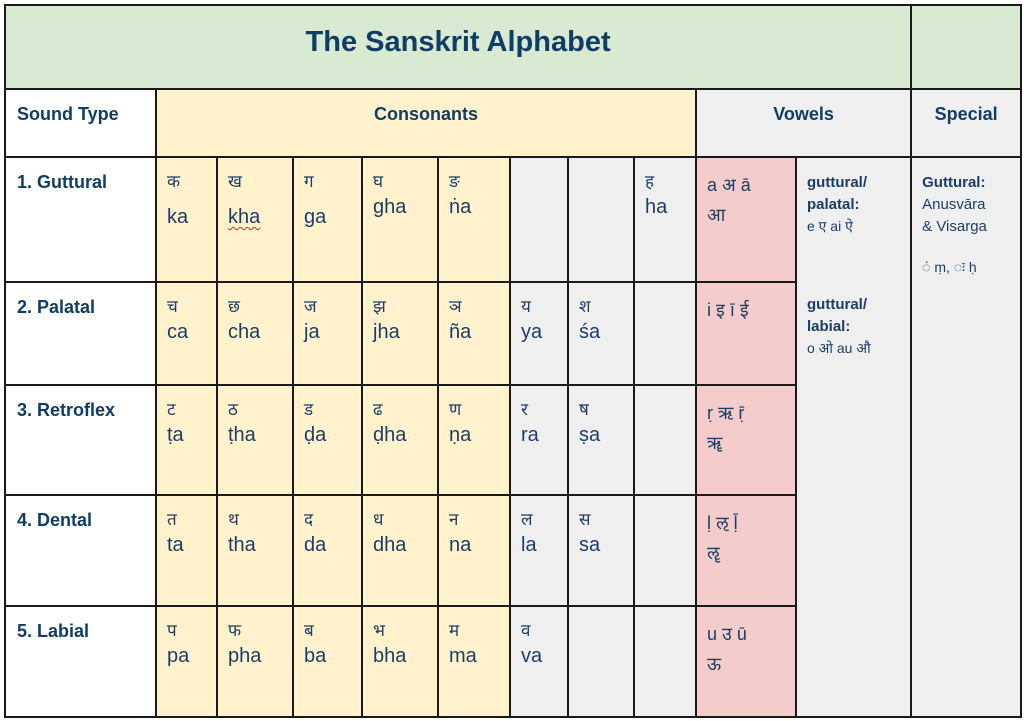  I want to click on transliteration: jha, so click(386, 332).